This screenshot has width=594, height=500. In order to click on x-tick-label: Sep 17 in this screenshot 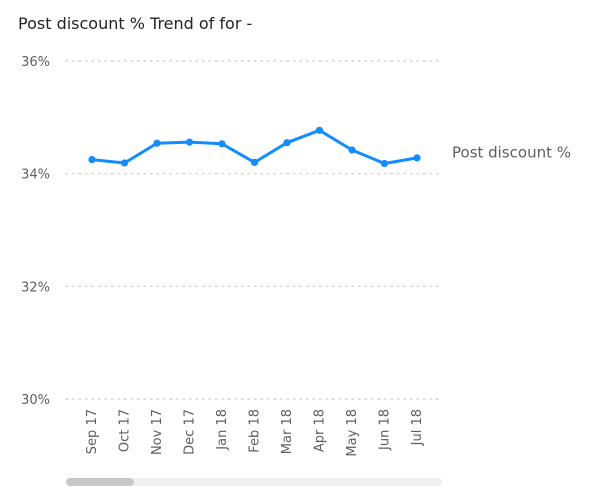, I will do `click(92, 431)`.